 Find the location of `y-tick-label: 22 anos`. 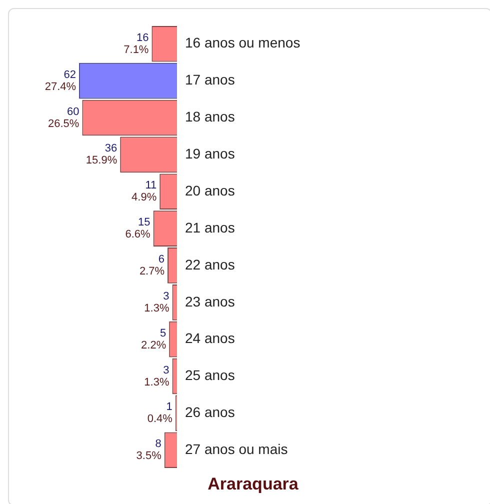

y-tick-label: 22 anos is located at coordinates (210, 264).